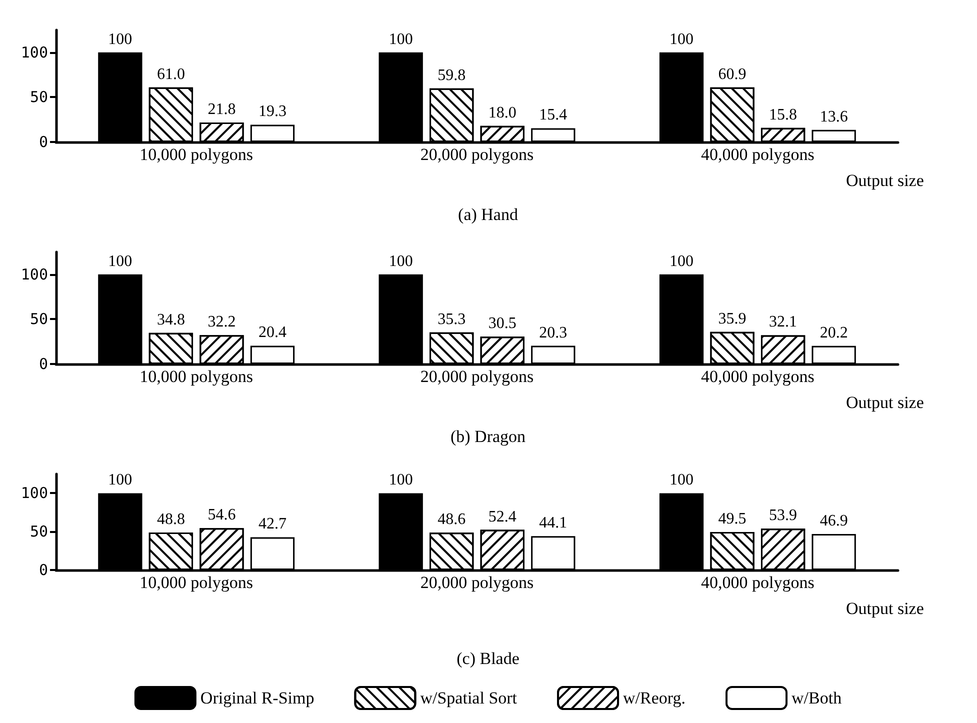 The height and width of the screenshot is (723, 977). What do you see at coordinates (834, 117) in the screenshot?
I see `data-label: 13.6` at bounding box center [834, 117].